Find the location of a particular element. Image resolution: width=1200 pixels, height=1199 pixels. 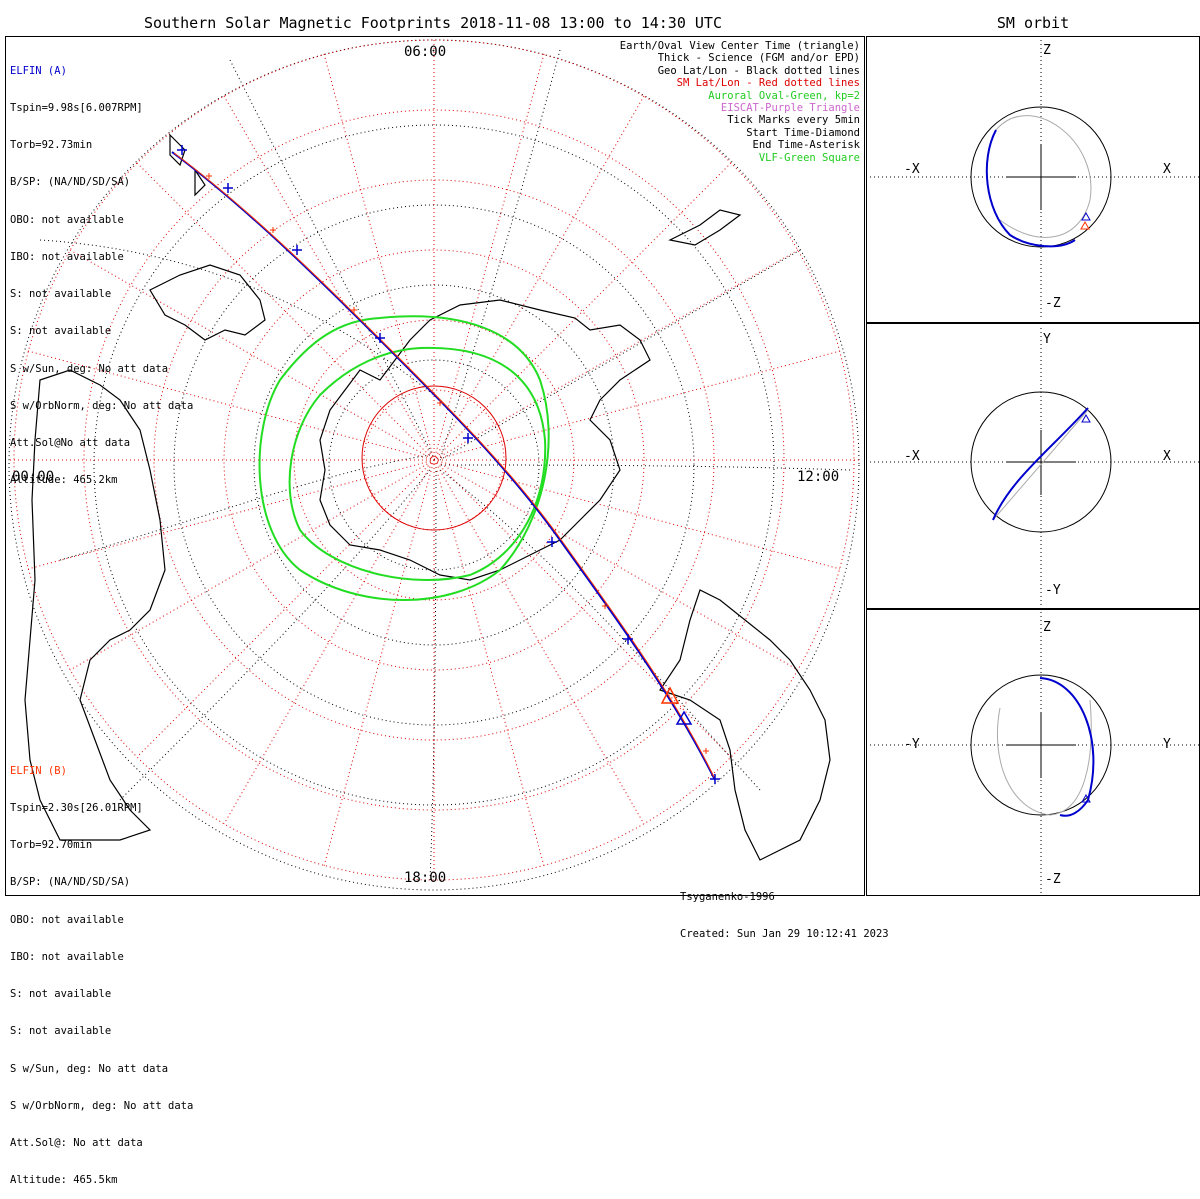

elfin-b-line: Altitude: 465.5km is located at coordinates (64, 1180).